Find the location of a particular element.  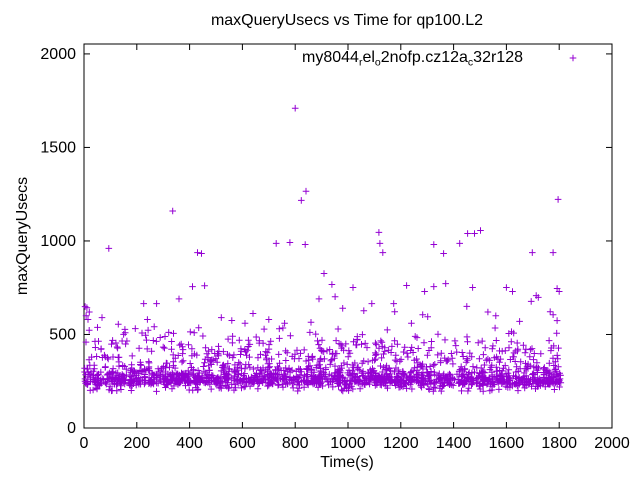

legend: my8044relo2nofp.cz12ac32r128 is located at coordinates (439, 59).